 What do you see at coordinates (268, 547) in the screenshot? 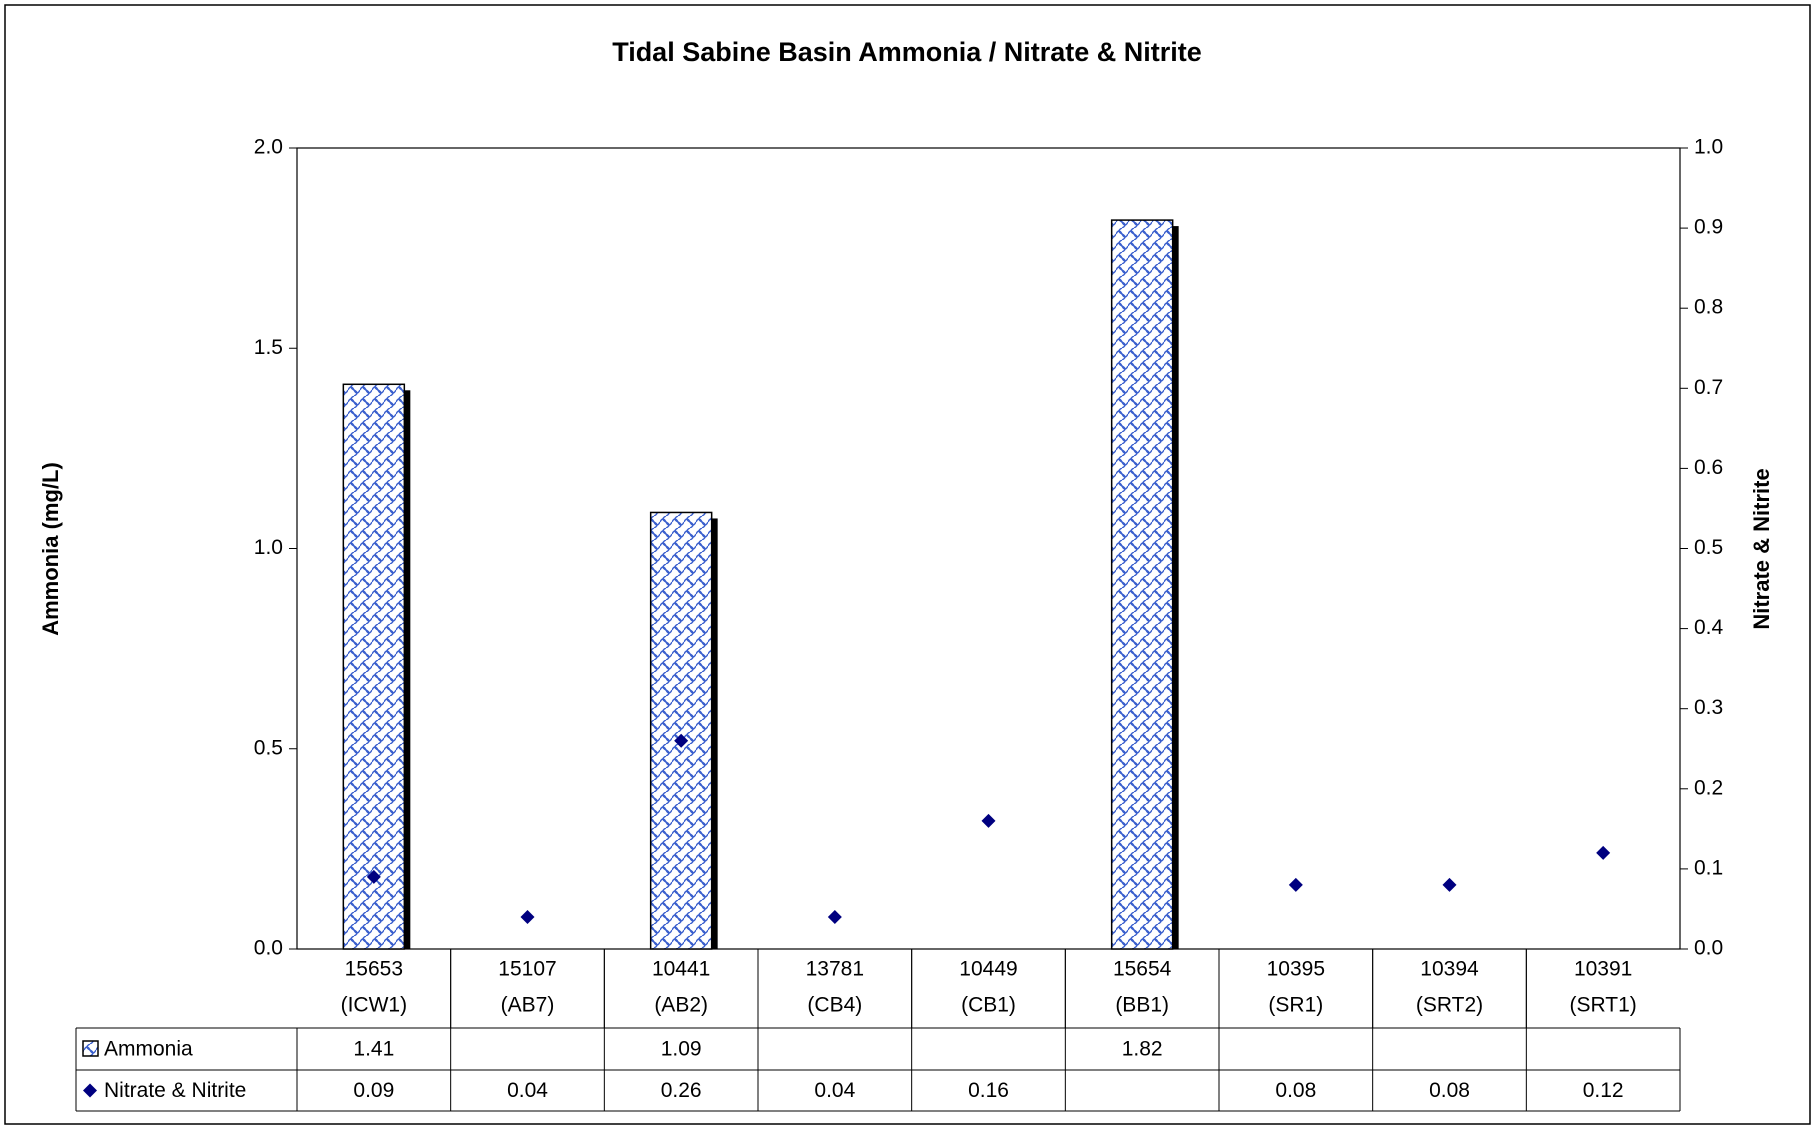
I see `y-tick-label: 1.0` at bounding box center [268, 547].